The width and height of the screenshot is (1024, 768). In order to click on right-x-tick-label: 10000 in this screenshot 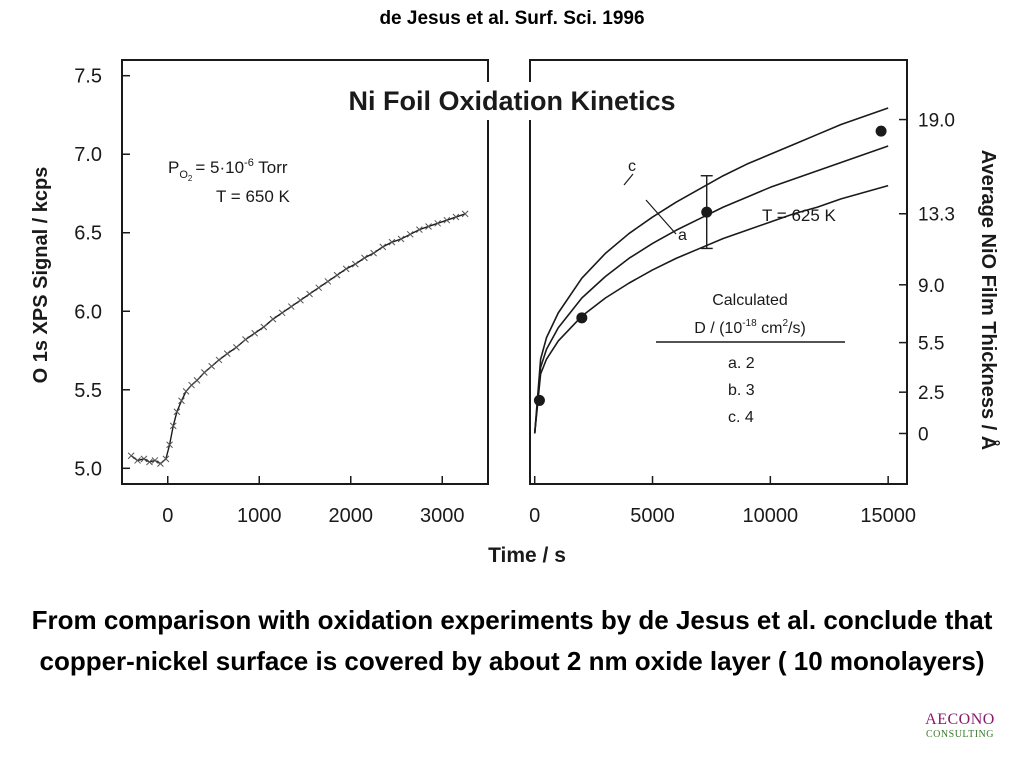, I will do `click(771, 516)`.